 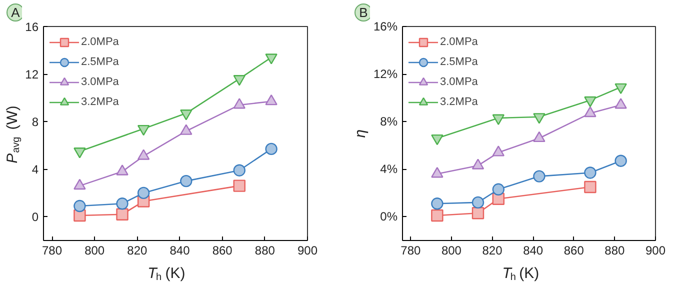 What do you see at coordinates (389, 217) in the screenshot?
I see `y-tick-label: 0%` at bounding box center [389, 217].